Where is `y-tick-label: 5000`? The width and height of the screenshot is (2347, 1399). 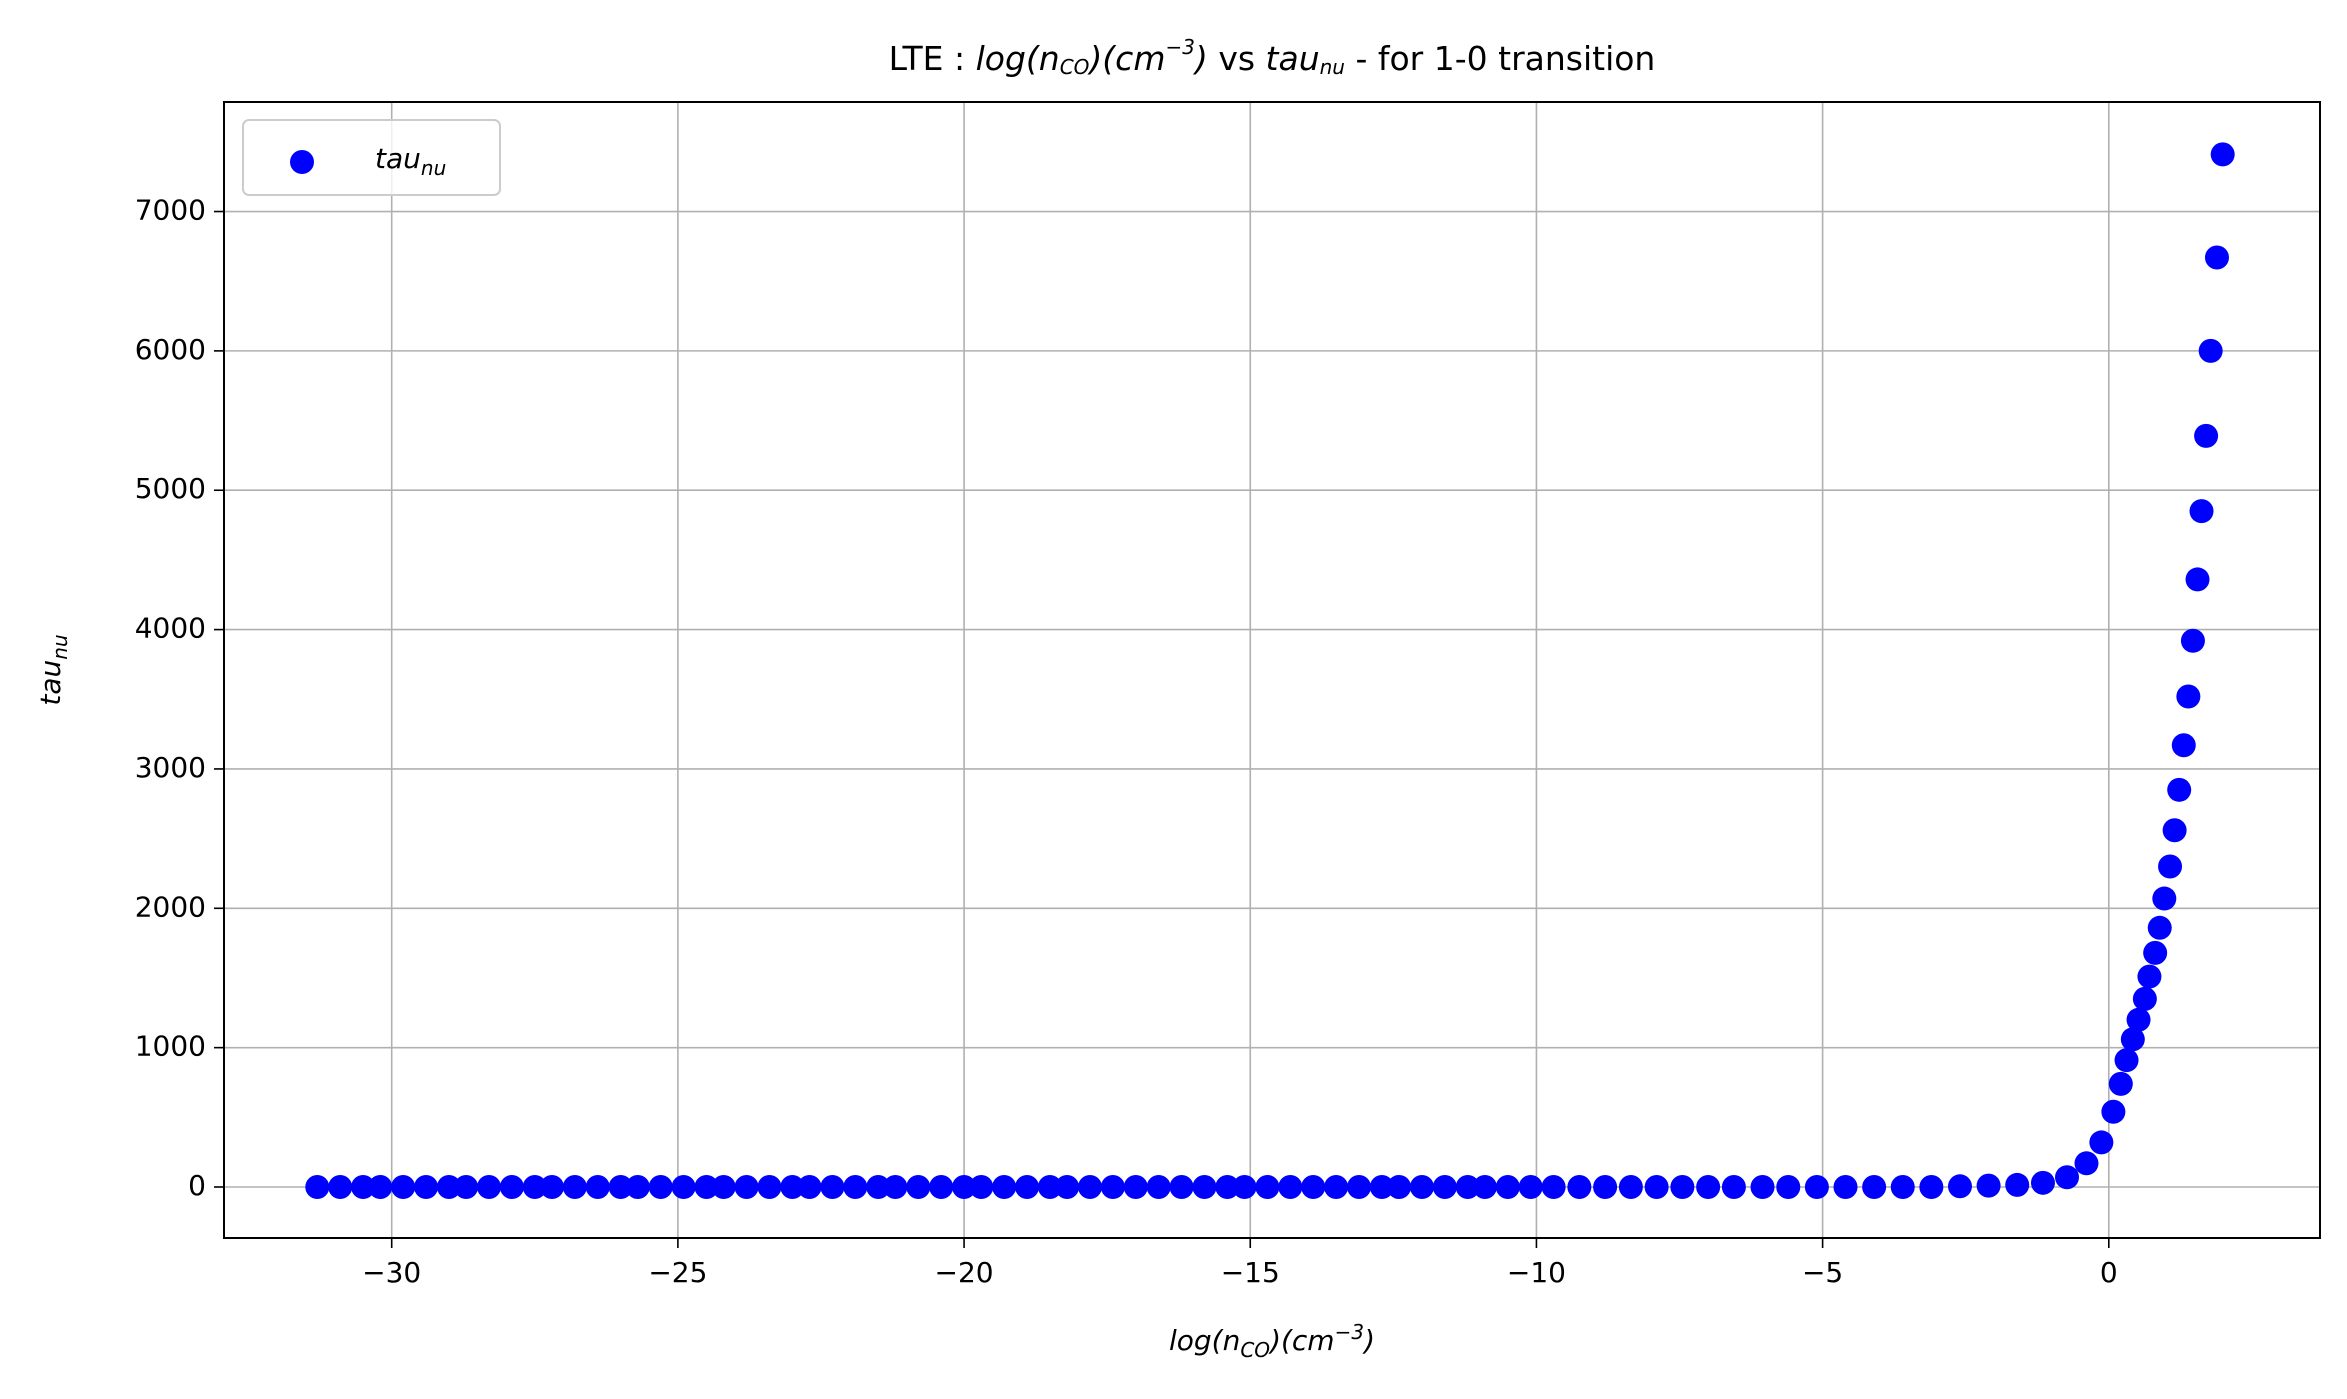
y-tick-label: 5000 is located at coordinates (170, 488).